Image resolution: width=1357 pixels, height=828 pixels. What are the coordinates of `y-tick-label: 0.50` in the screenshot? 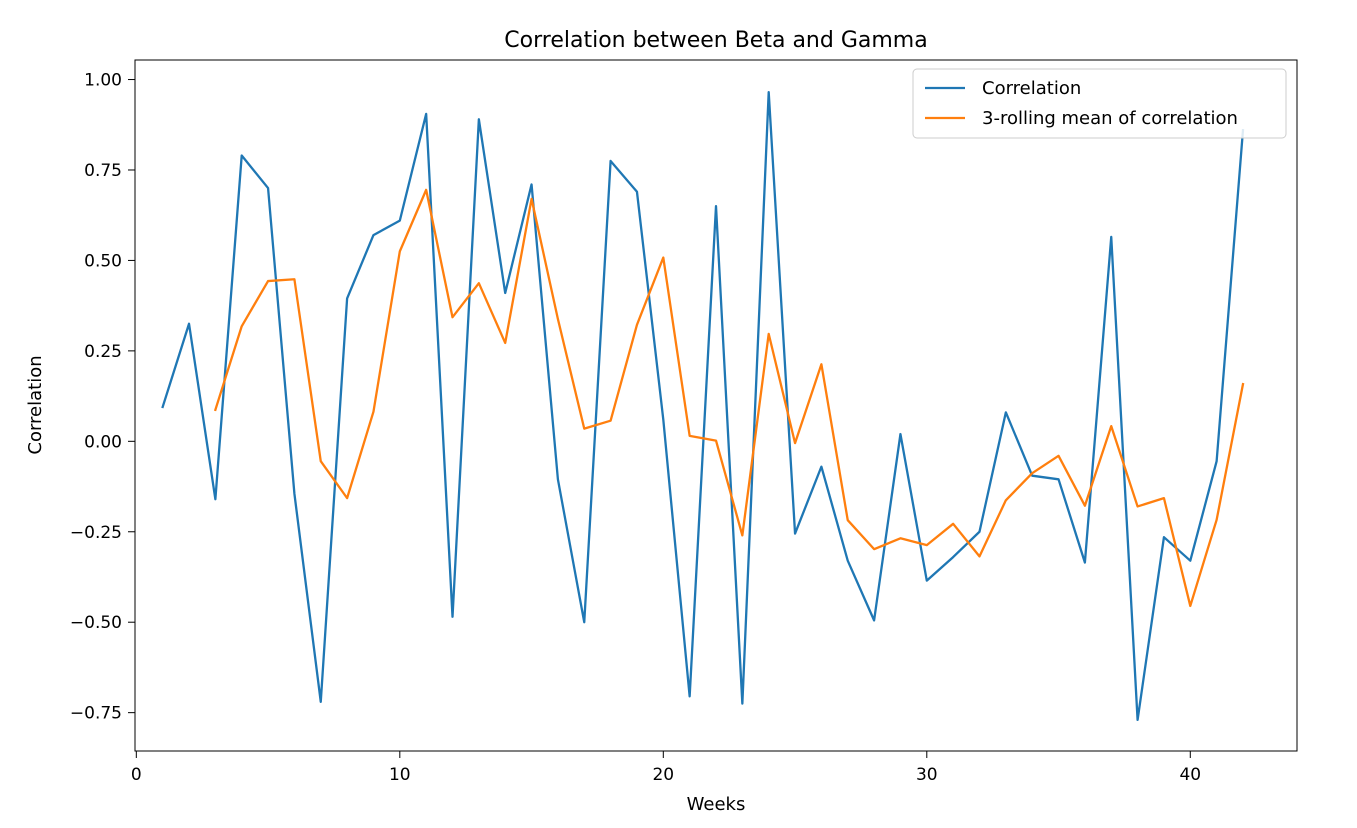 It's located at (103, 261).